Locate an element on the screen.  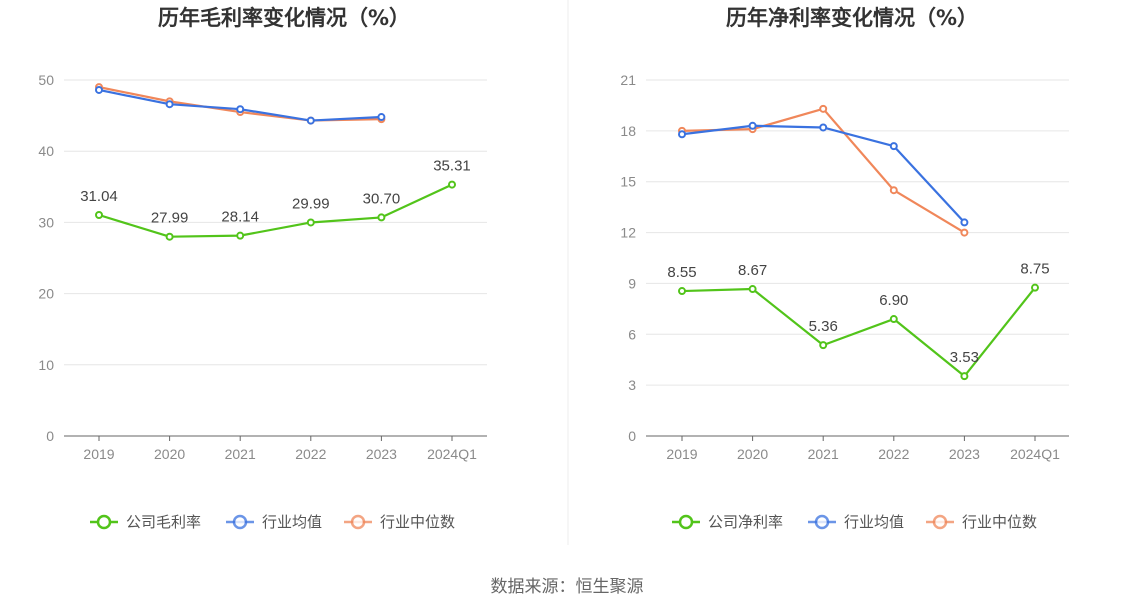
chart-title: 历年毛利率变化情况（%） is located at coordinates (284, 18).